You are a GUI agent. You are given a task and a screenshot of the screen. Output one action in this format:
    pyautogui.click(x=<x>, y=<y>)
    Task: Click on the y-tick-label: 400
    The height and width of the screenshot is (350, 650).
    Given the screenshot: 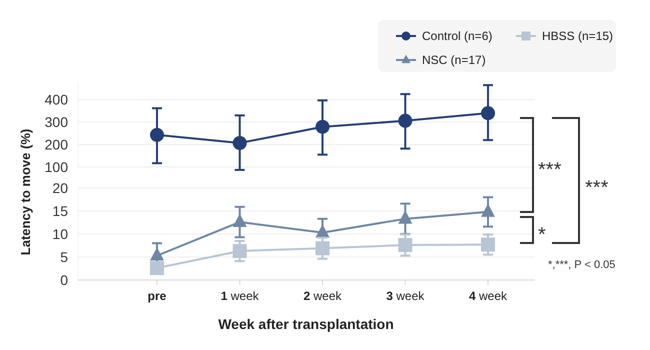 What is the action you would take?
    pyautogui.click(x=56, y=100)
    